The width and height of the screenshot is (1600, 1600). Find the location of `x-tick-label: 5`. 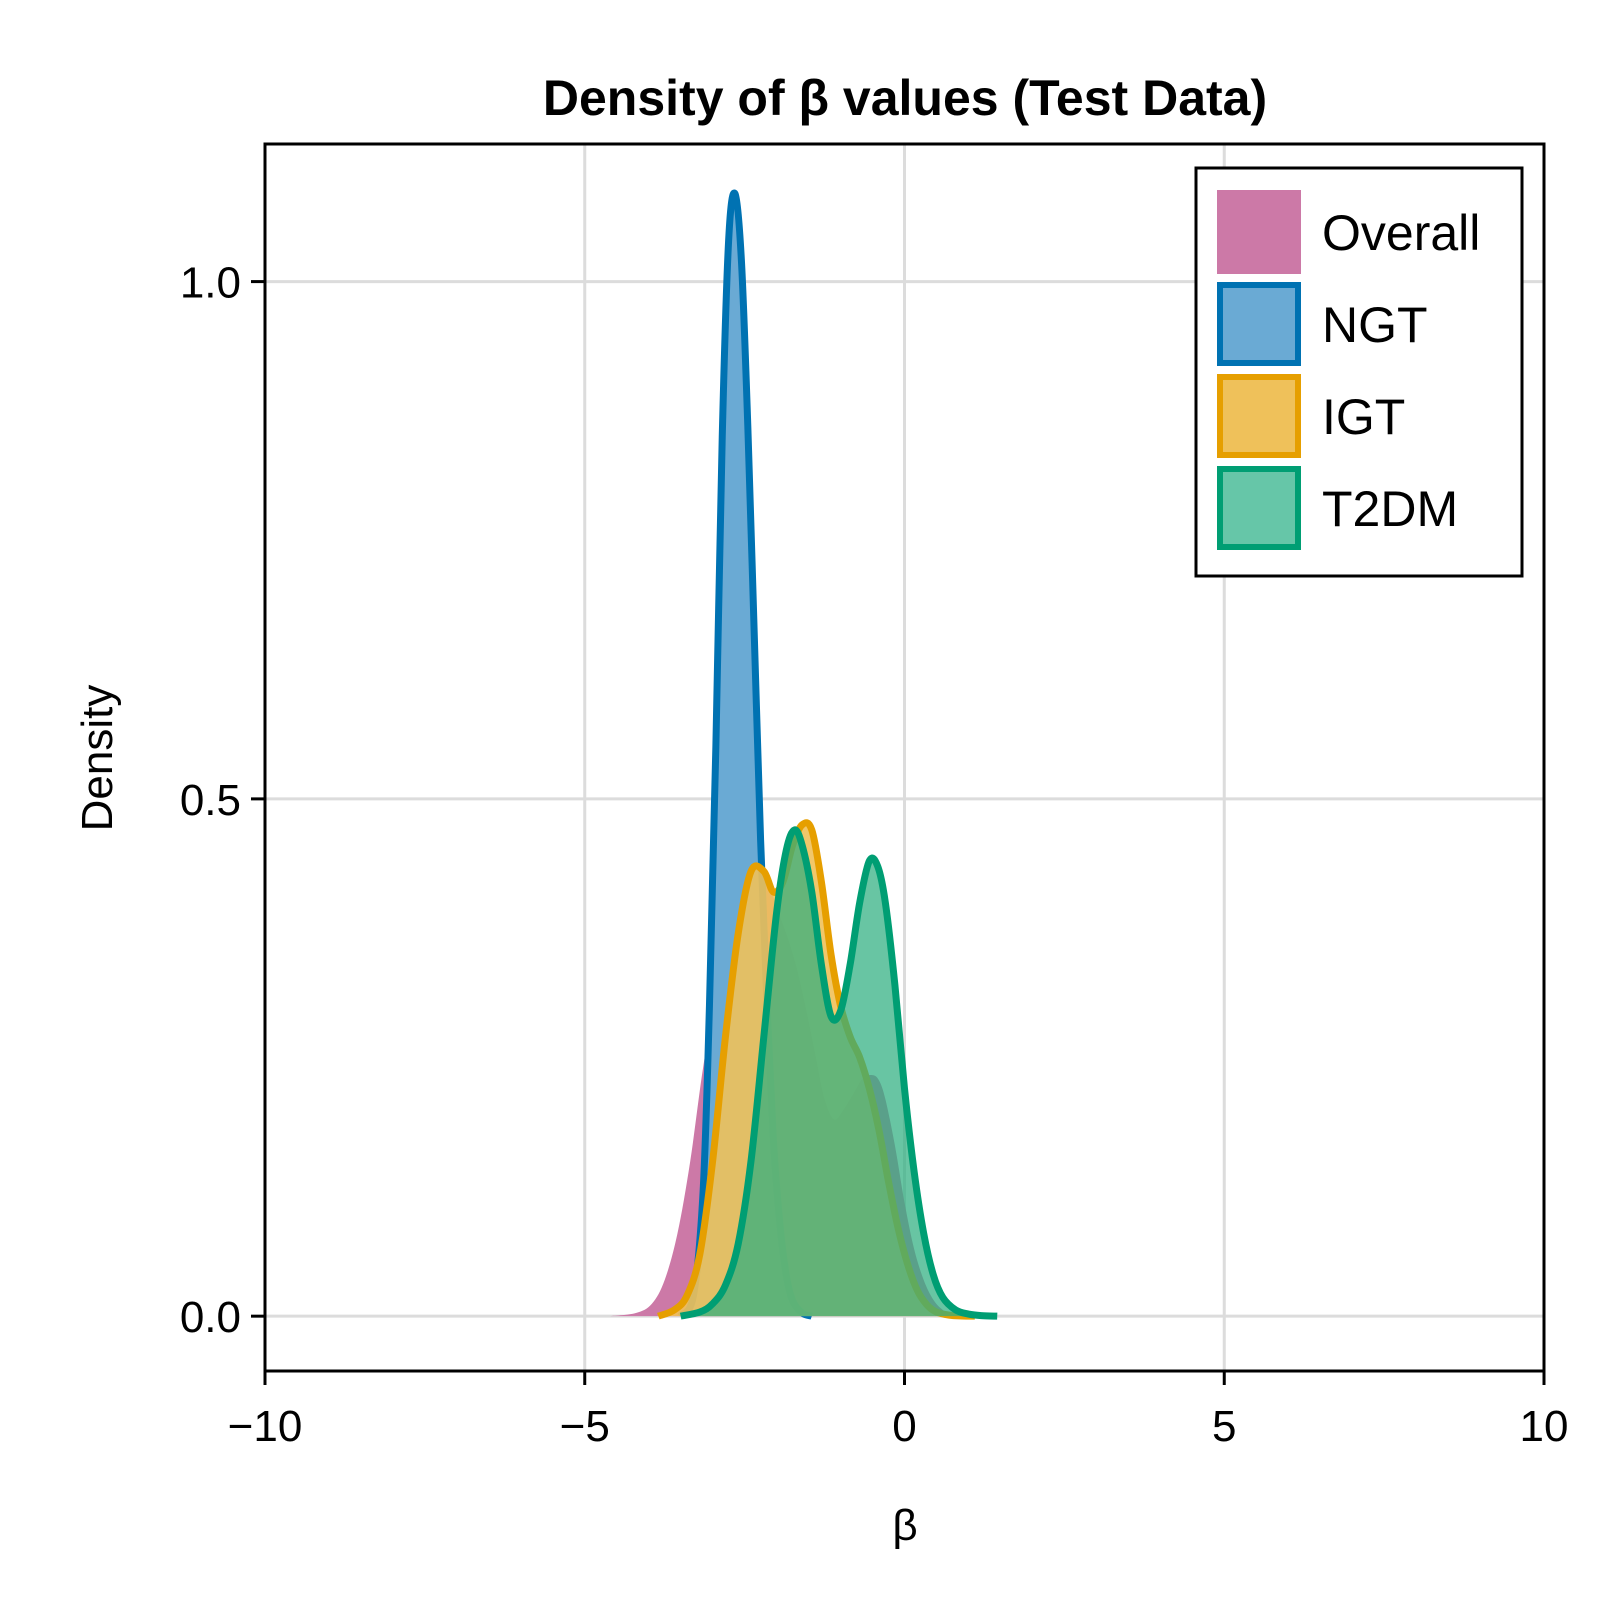

x-tick-label: 5 is located at coordinates (1224, 1426).